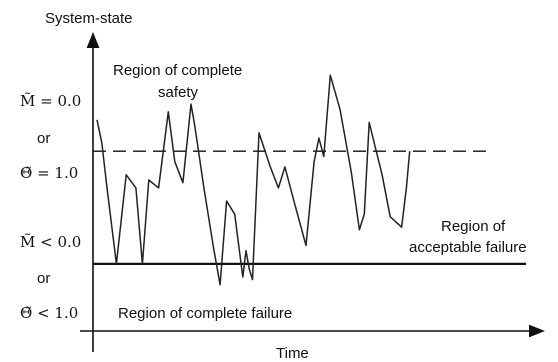 Image resolution: width=558 pixels, height=362 pixels. Describe the element at coordinates (178, 92) in the screenshot. I see `region-complete-safety-line2: safety` at that location.